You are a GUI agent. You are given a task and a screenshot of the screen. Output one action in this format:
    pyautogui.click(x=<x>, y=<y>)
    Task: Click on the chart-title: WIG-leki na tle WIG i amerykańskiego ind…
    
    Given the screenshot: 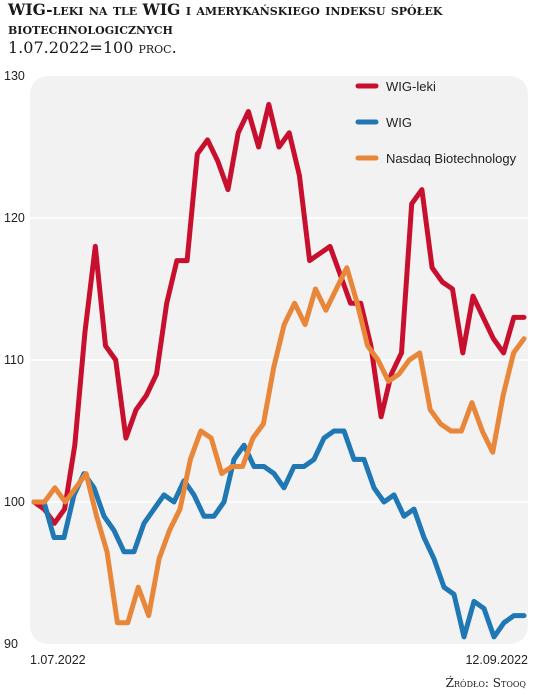 What is the action you would take?
    pyautogui.click(x=225, y=19)
    